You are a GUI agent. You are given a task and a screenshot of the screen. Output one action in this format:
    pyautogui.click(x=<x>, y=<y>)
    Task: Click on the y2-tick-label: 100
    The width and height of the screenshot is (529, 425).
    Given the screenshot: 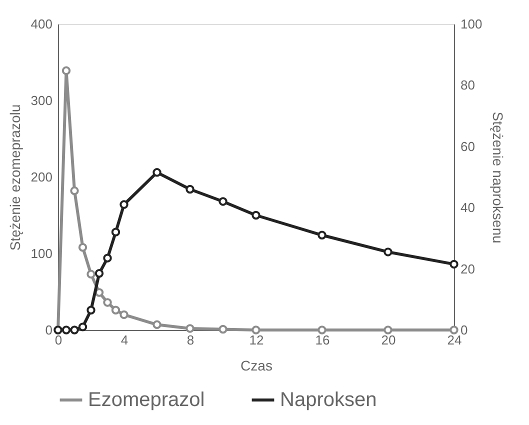 What is the action you would take?
    pyautogui.click(x=471, y=24)
    